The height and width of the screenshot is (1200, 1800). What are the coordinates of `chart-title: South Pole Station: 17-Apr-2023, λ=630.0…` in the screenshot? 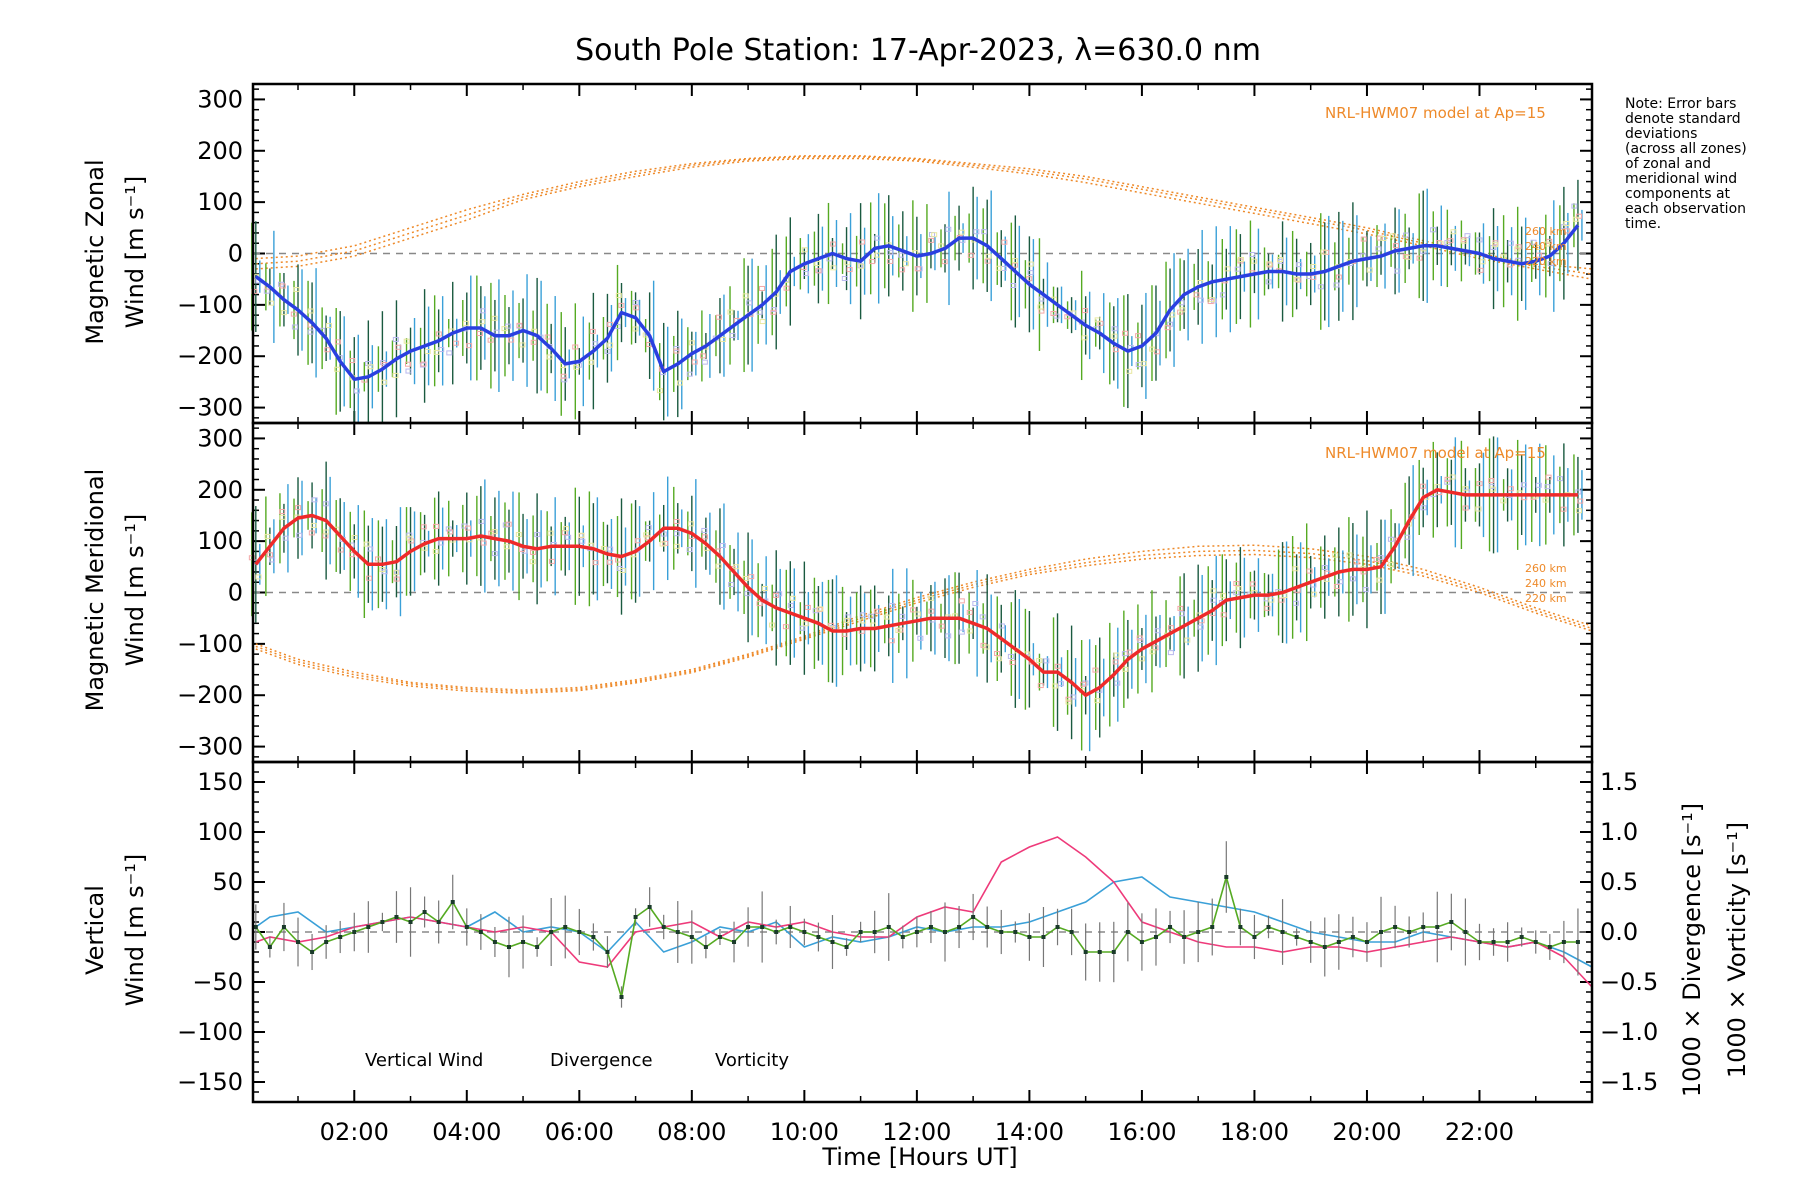 It's located at (918, 50).